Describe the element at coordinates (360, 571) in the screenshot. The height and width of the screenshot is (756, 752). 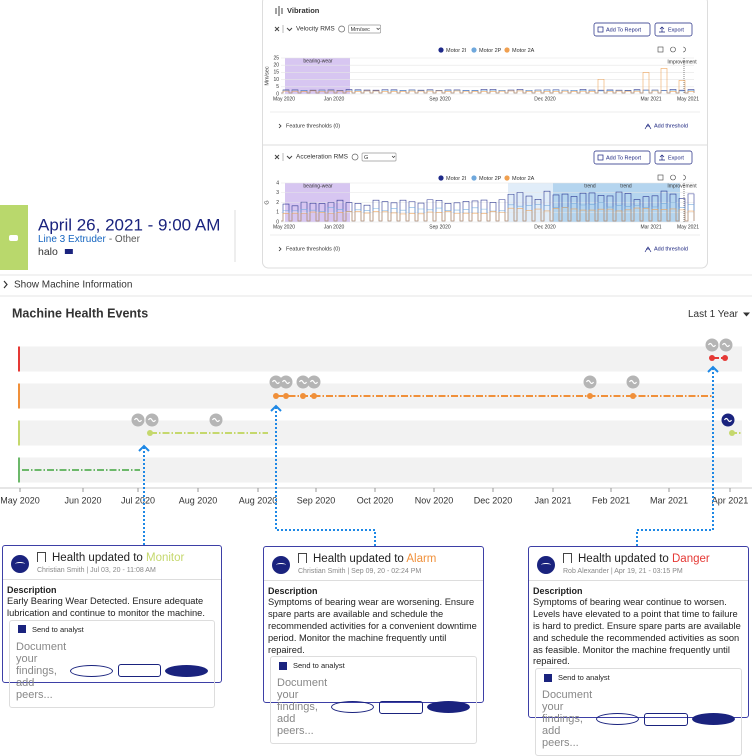
I see `card-meta: Christian Smith | Sep 09, 20 - 02:24 PM` at that location.